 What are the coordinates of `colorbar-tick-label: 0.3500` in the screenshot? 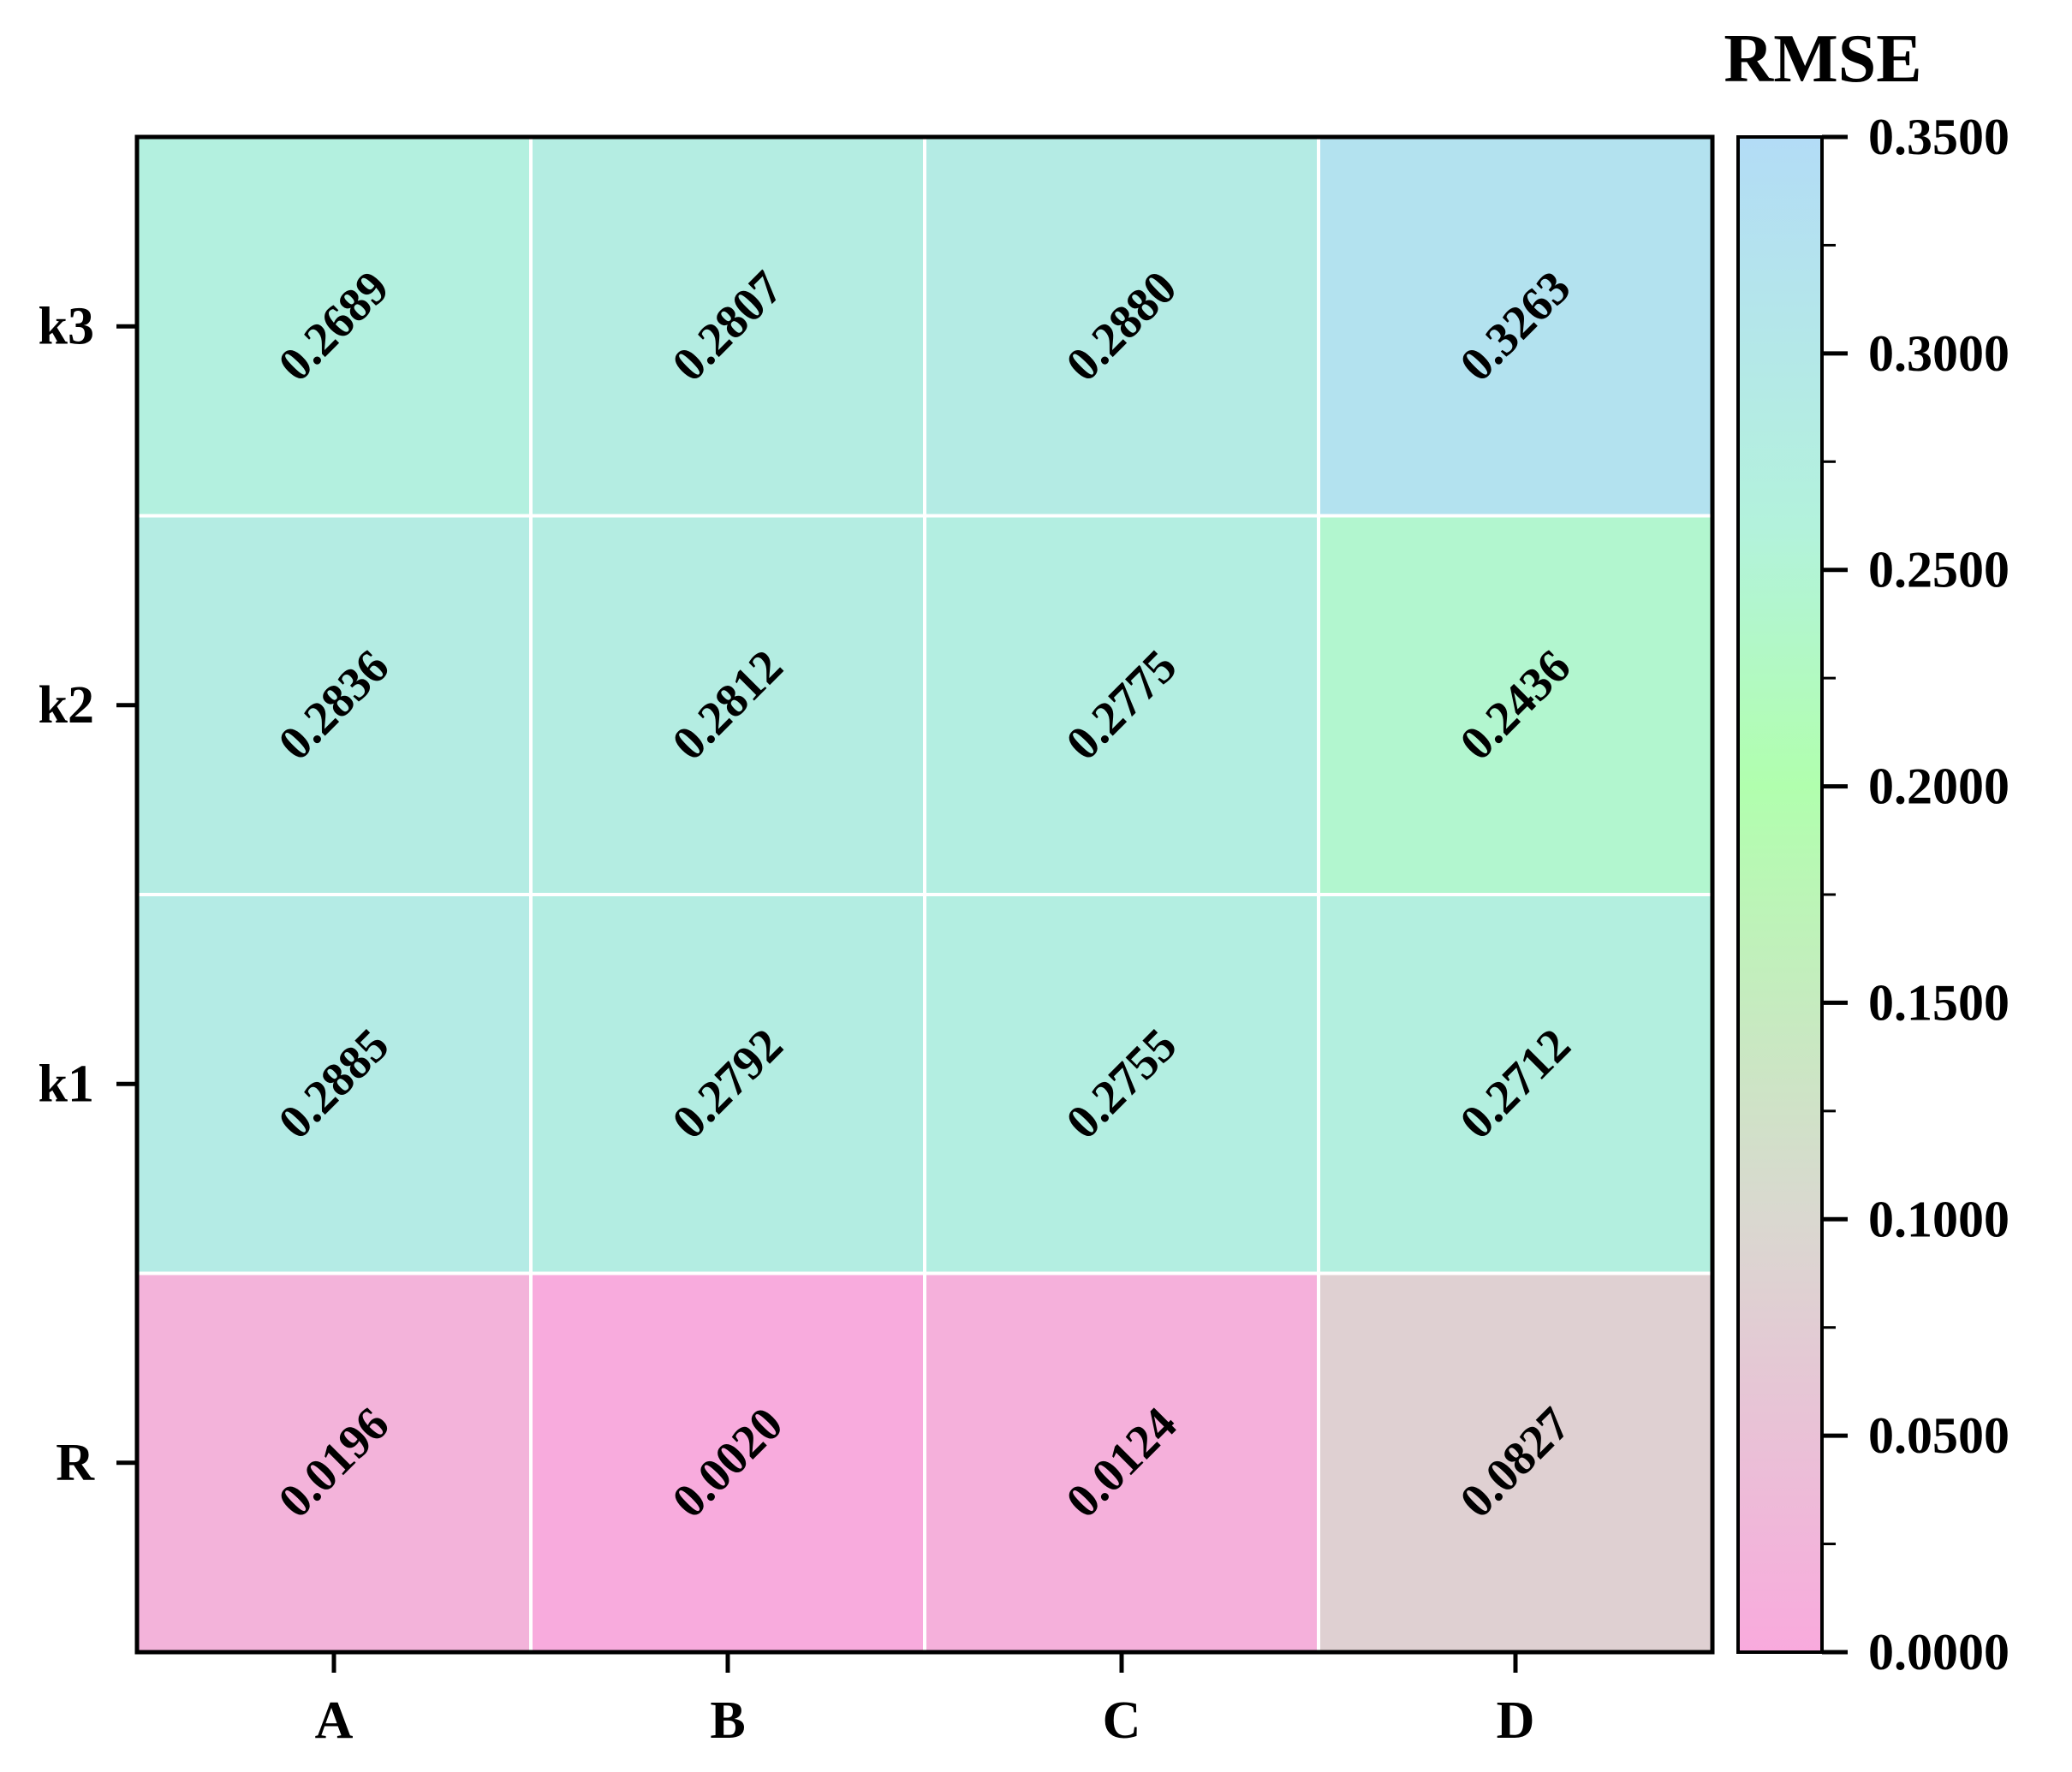 It's located at (1938, 137).